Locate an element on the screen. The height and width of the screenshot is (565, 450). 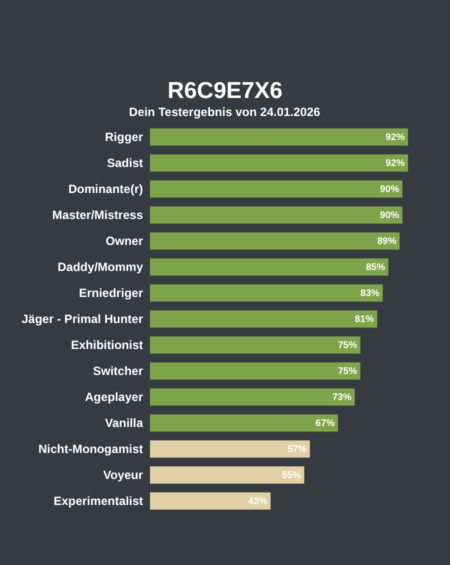
data-label: 85% is located at coordinates (376, 268).